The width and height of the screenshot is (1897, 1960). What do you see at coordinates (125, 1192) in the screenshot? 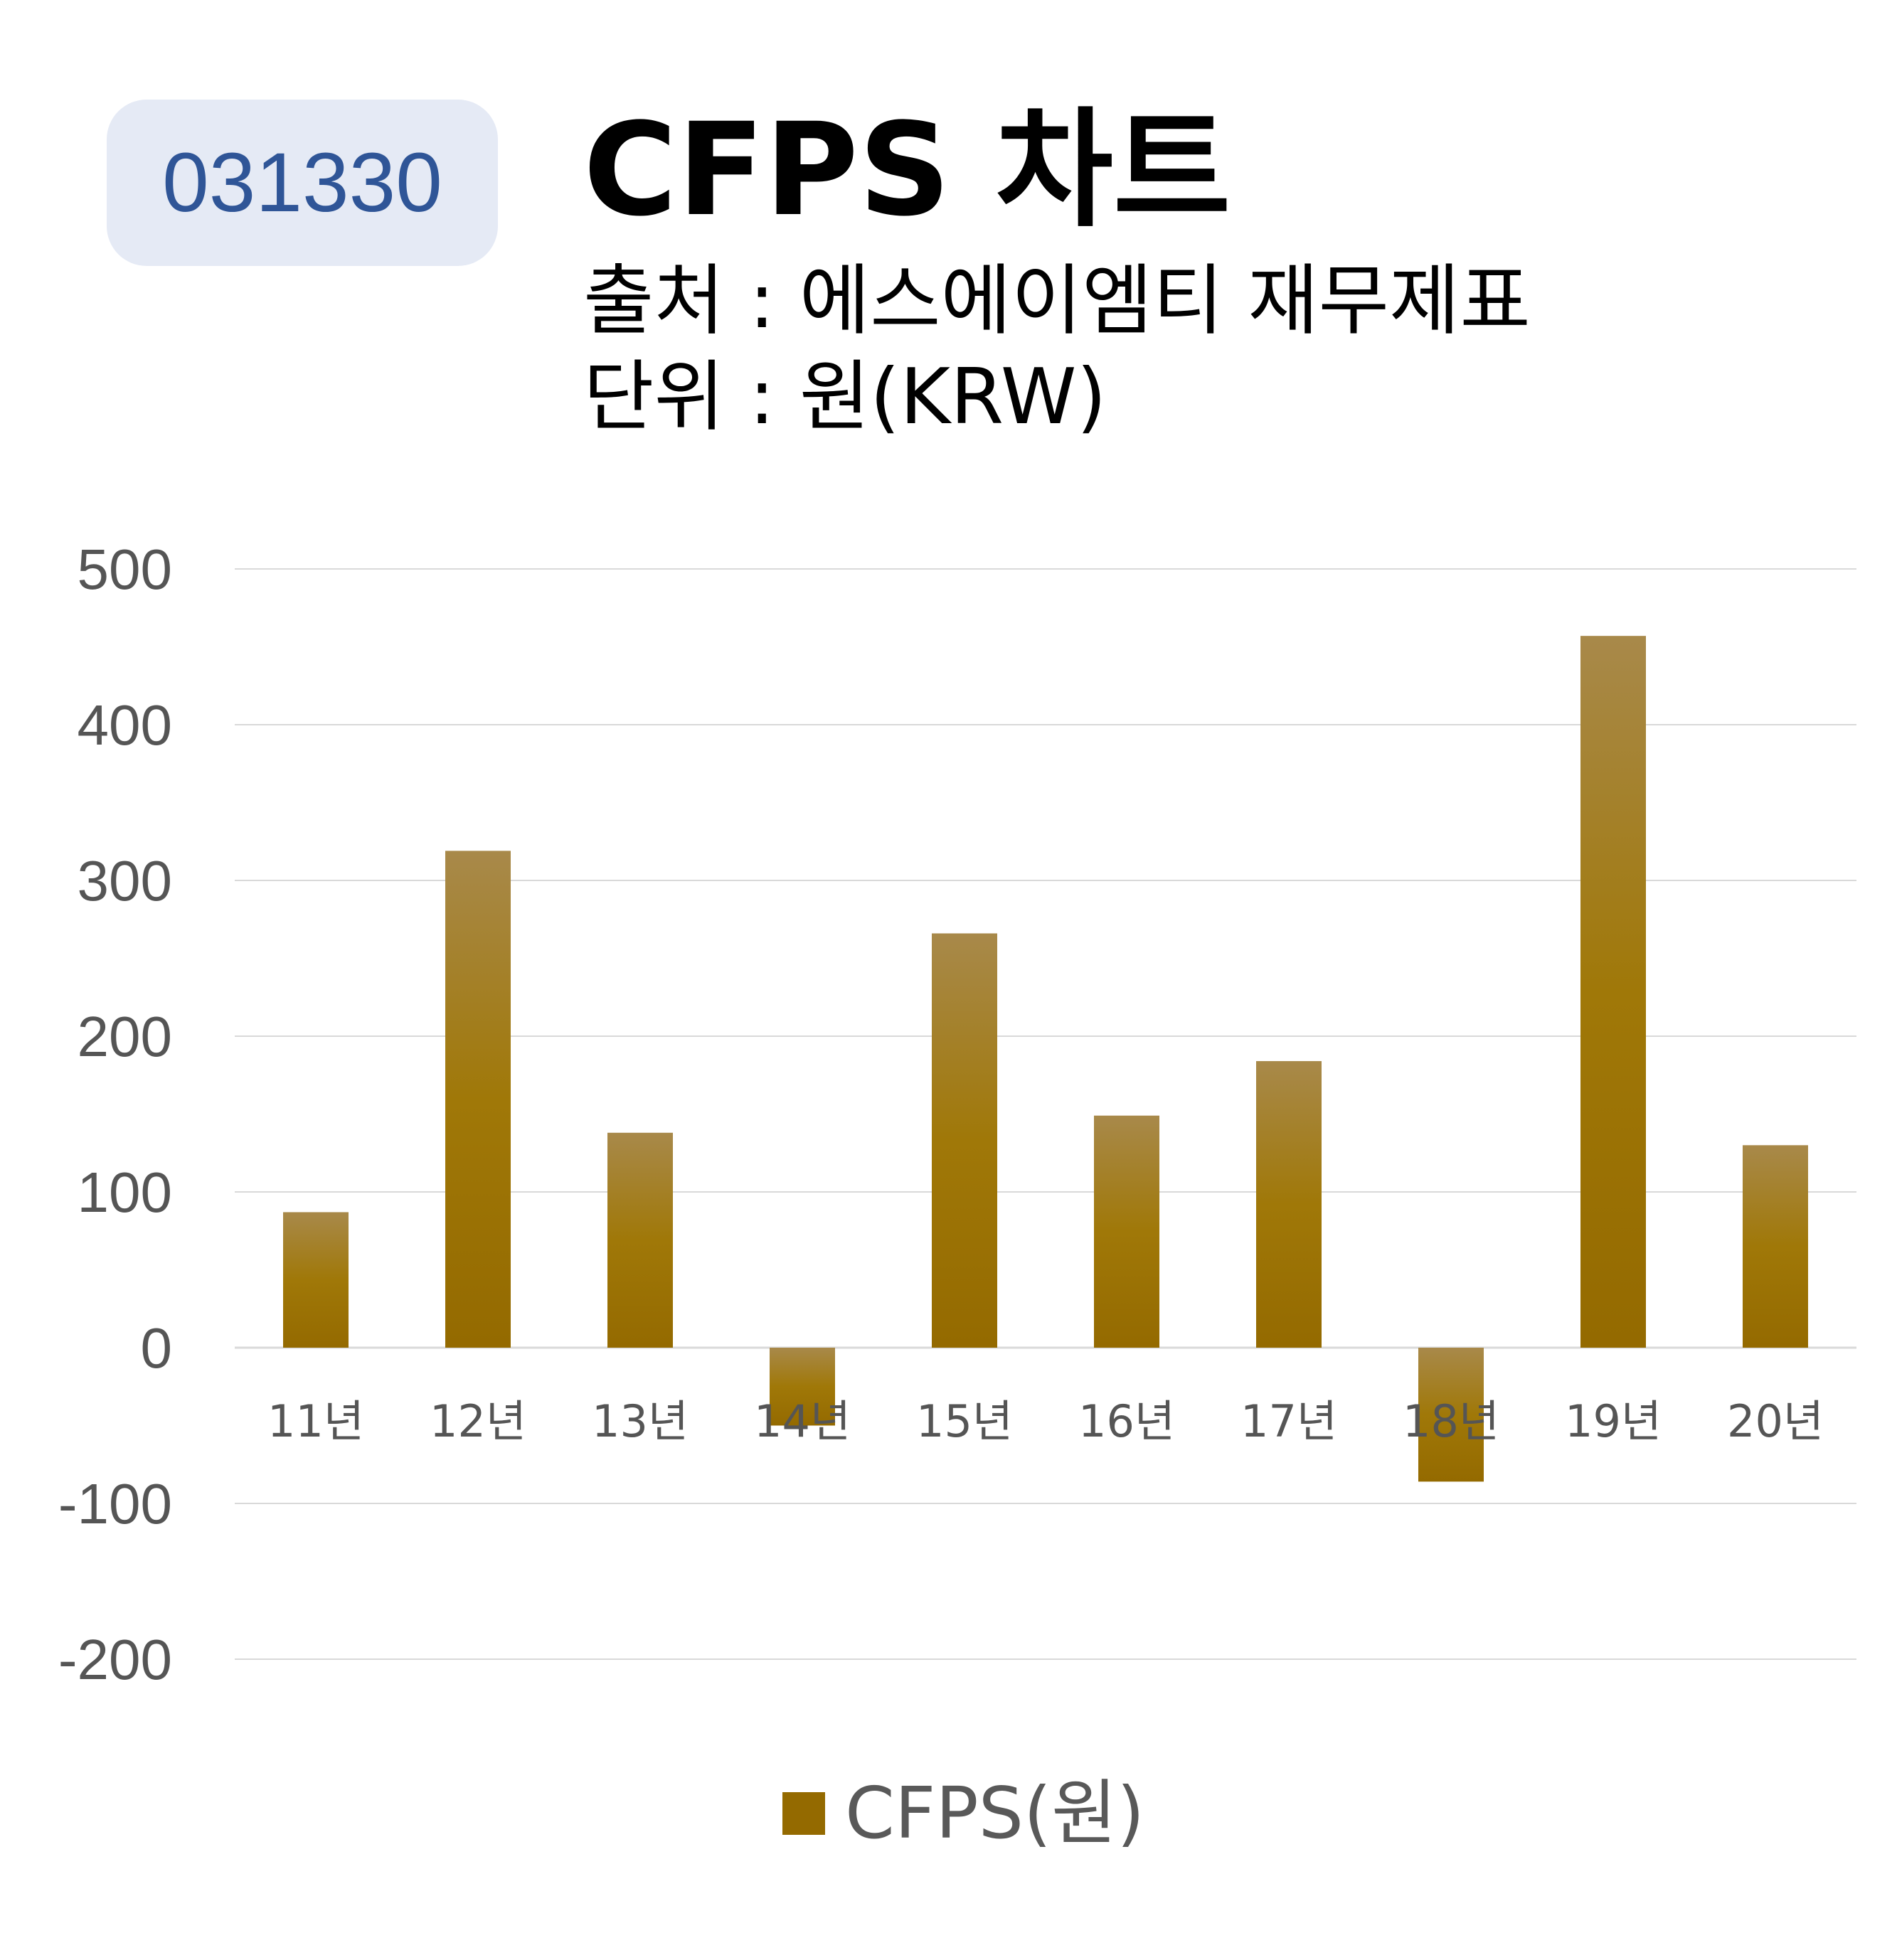
I see `y-tick-label: 100` at bounding box center [125, 1192].